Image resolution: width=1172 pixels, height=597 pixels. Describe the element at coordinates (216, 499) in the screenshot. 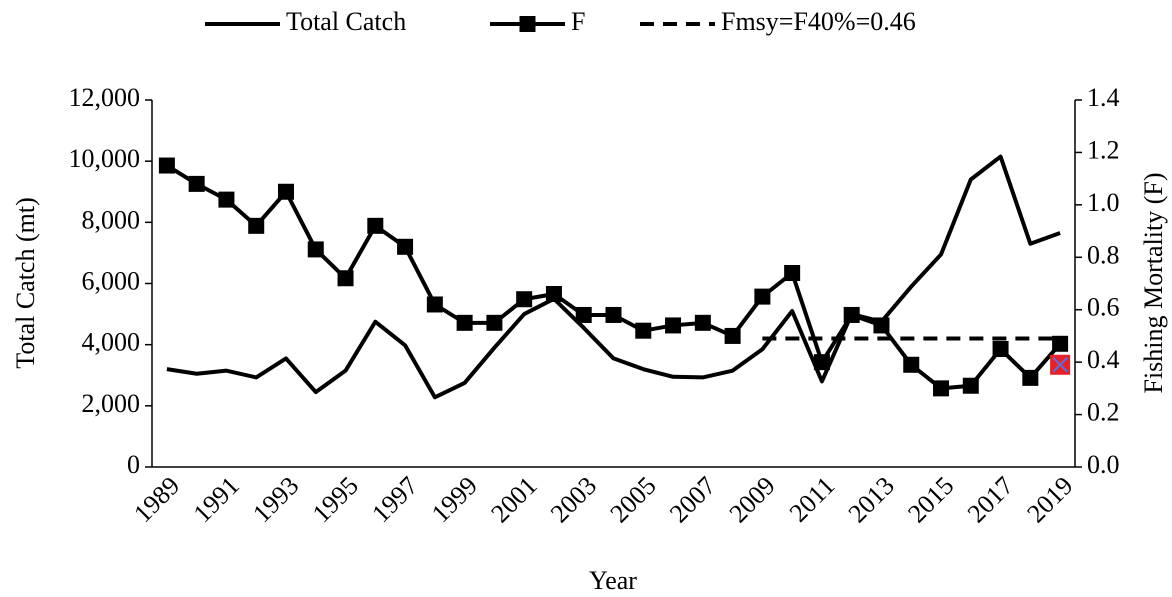

I see `x-tick-label: 1991` at that location.